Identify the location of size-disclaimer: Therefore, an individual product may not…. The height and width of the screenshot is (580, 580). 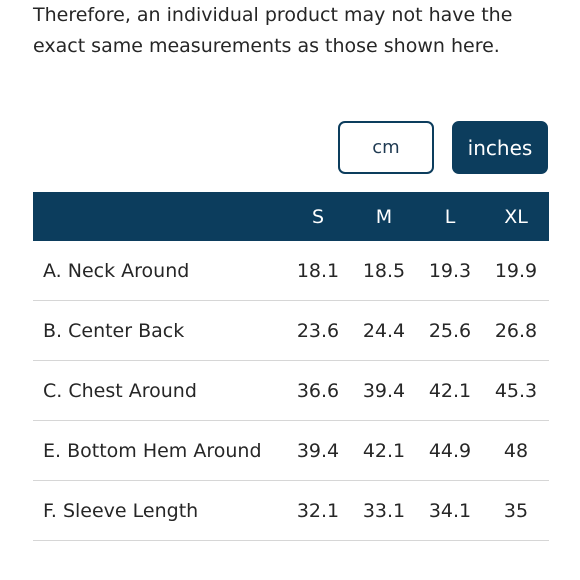
(293, 31).